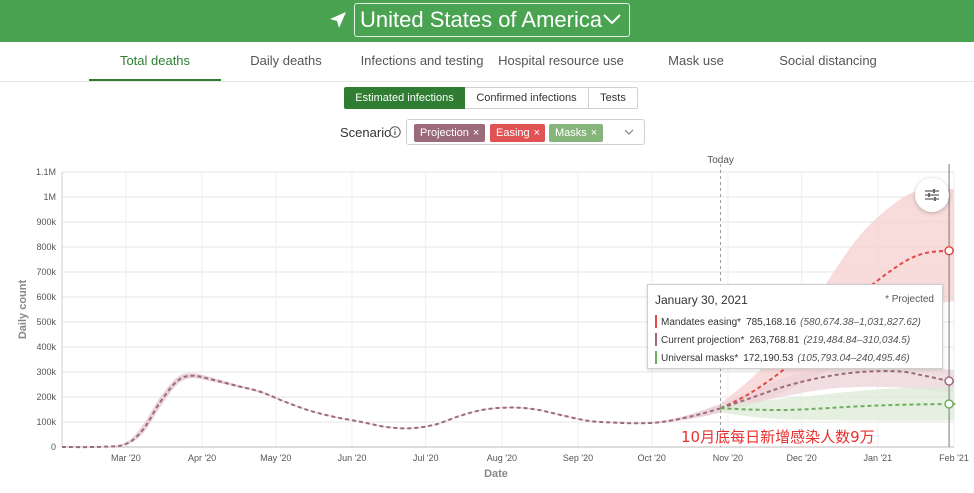  What do you see at coordinates (513, 133) in the screenshot?
I see `chip-easing-label: Easing` at bounding box center [513, 133].